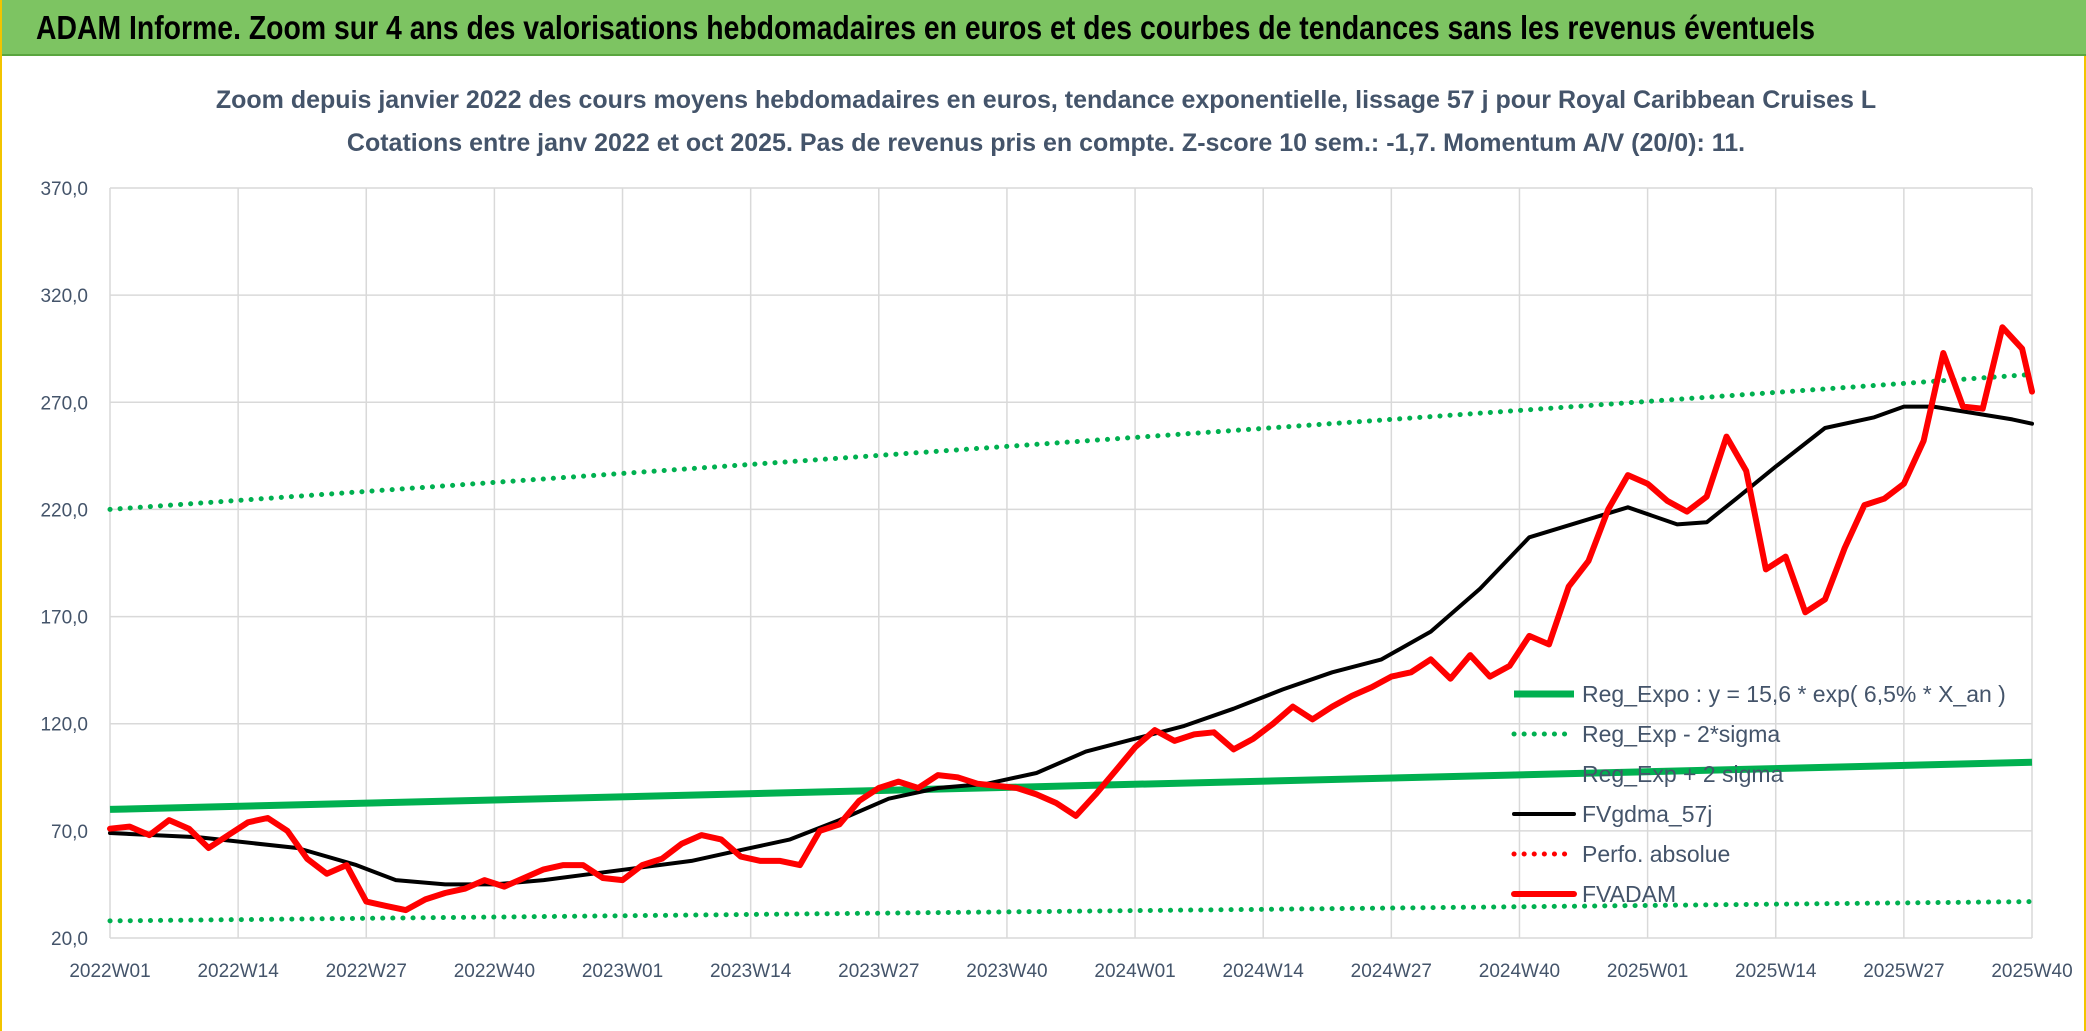 The width and height of the screenshot is (2086, 1031). I want to click on x-tick-label: 2022W01, so click(109, 971).